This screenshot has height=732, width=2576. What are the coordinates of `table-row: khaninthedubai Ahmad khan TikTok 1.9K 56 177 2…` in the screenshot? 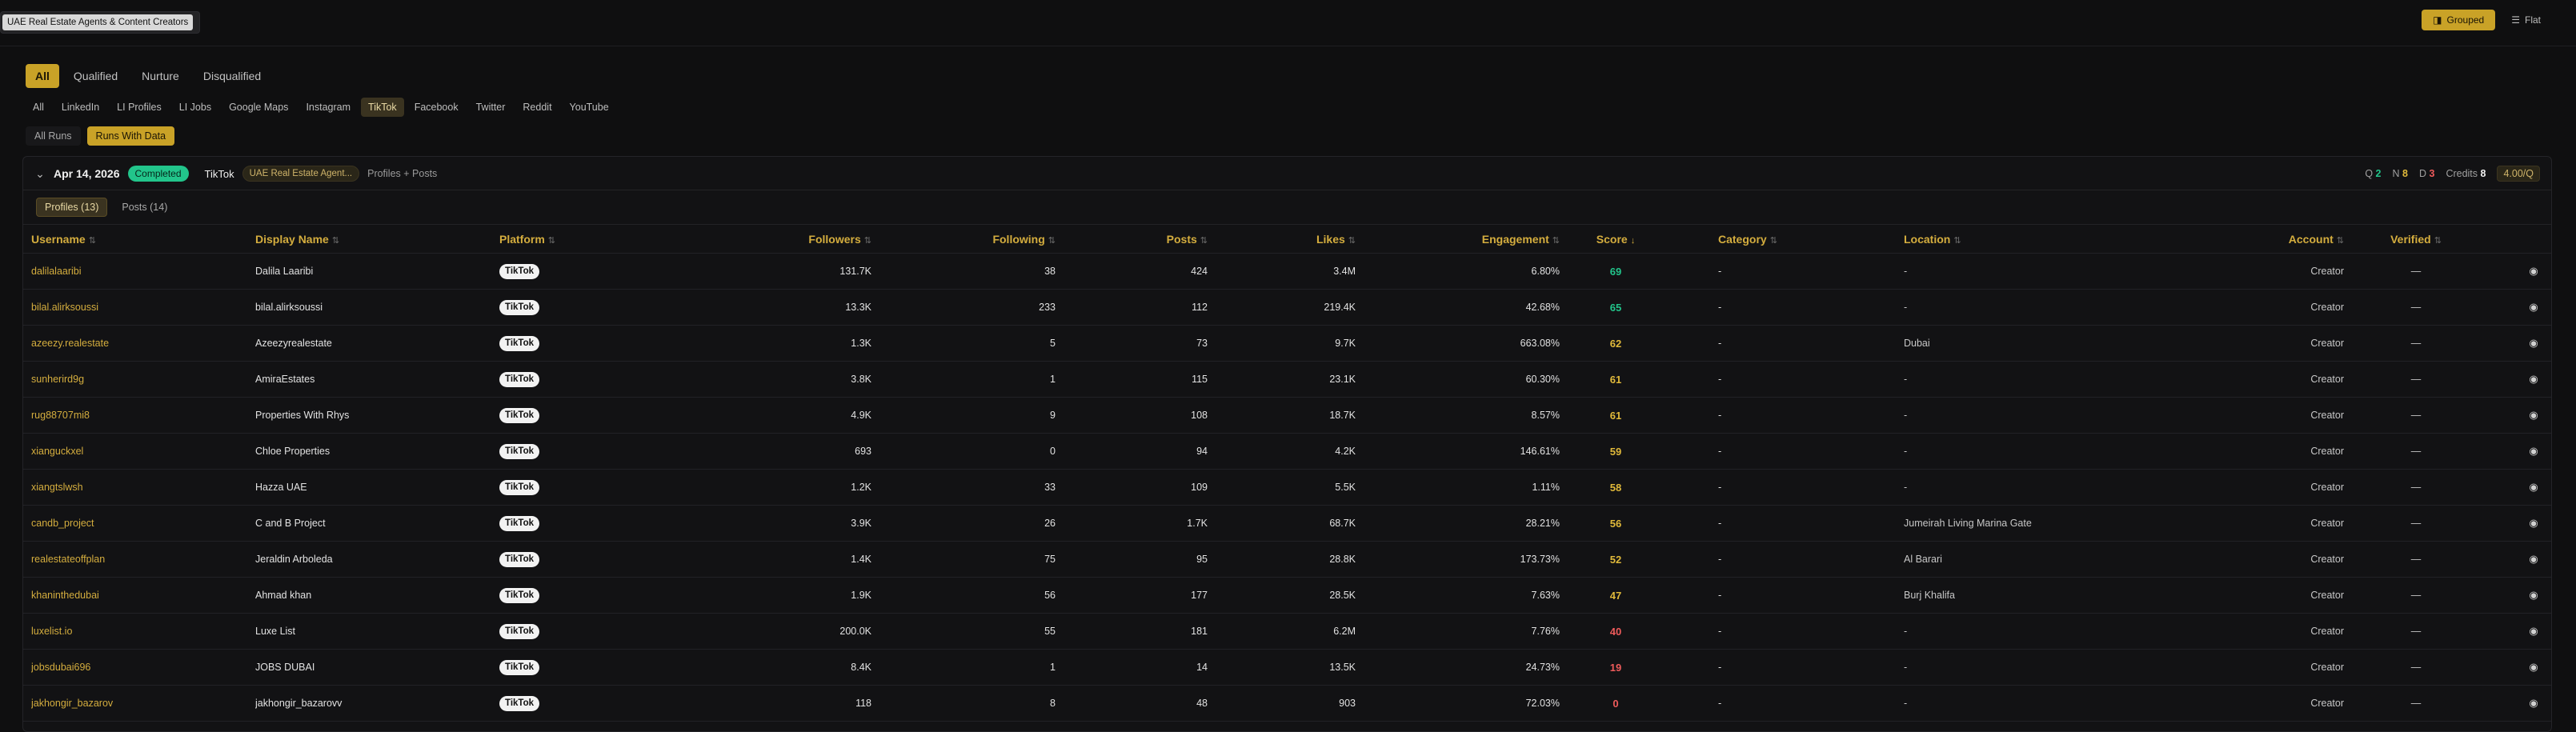 It's located at (1287, 596).